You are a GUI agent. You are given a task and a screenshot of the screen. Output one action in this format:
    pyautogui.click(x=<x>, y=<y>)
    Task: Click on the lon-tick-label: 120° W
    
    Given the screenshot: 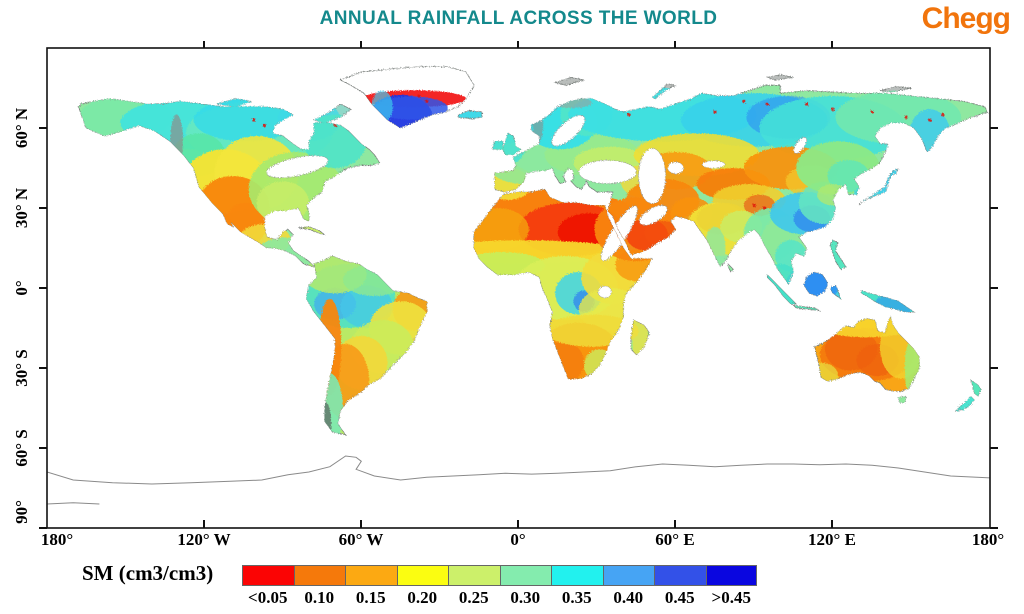 What is the action you would take?
    pyautogui.click(x=204, y=539)
    